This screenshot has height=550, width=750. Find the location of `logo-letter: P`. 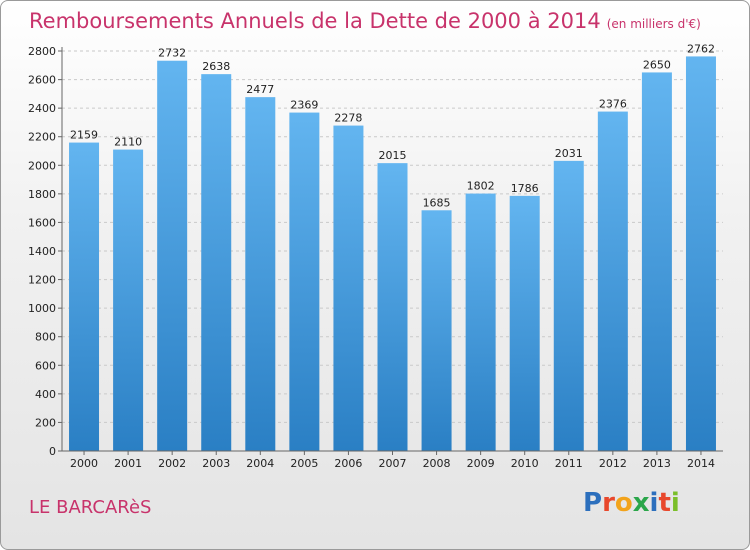

logo-letter: P is located at coordinates (593, 503).